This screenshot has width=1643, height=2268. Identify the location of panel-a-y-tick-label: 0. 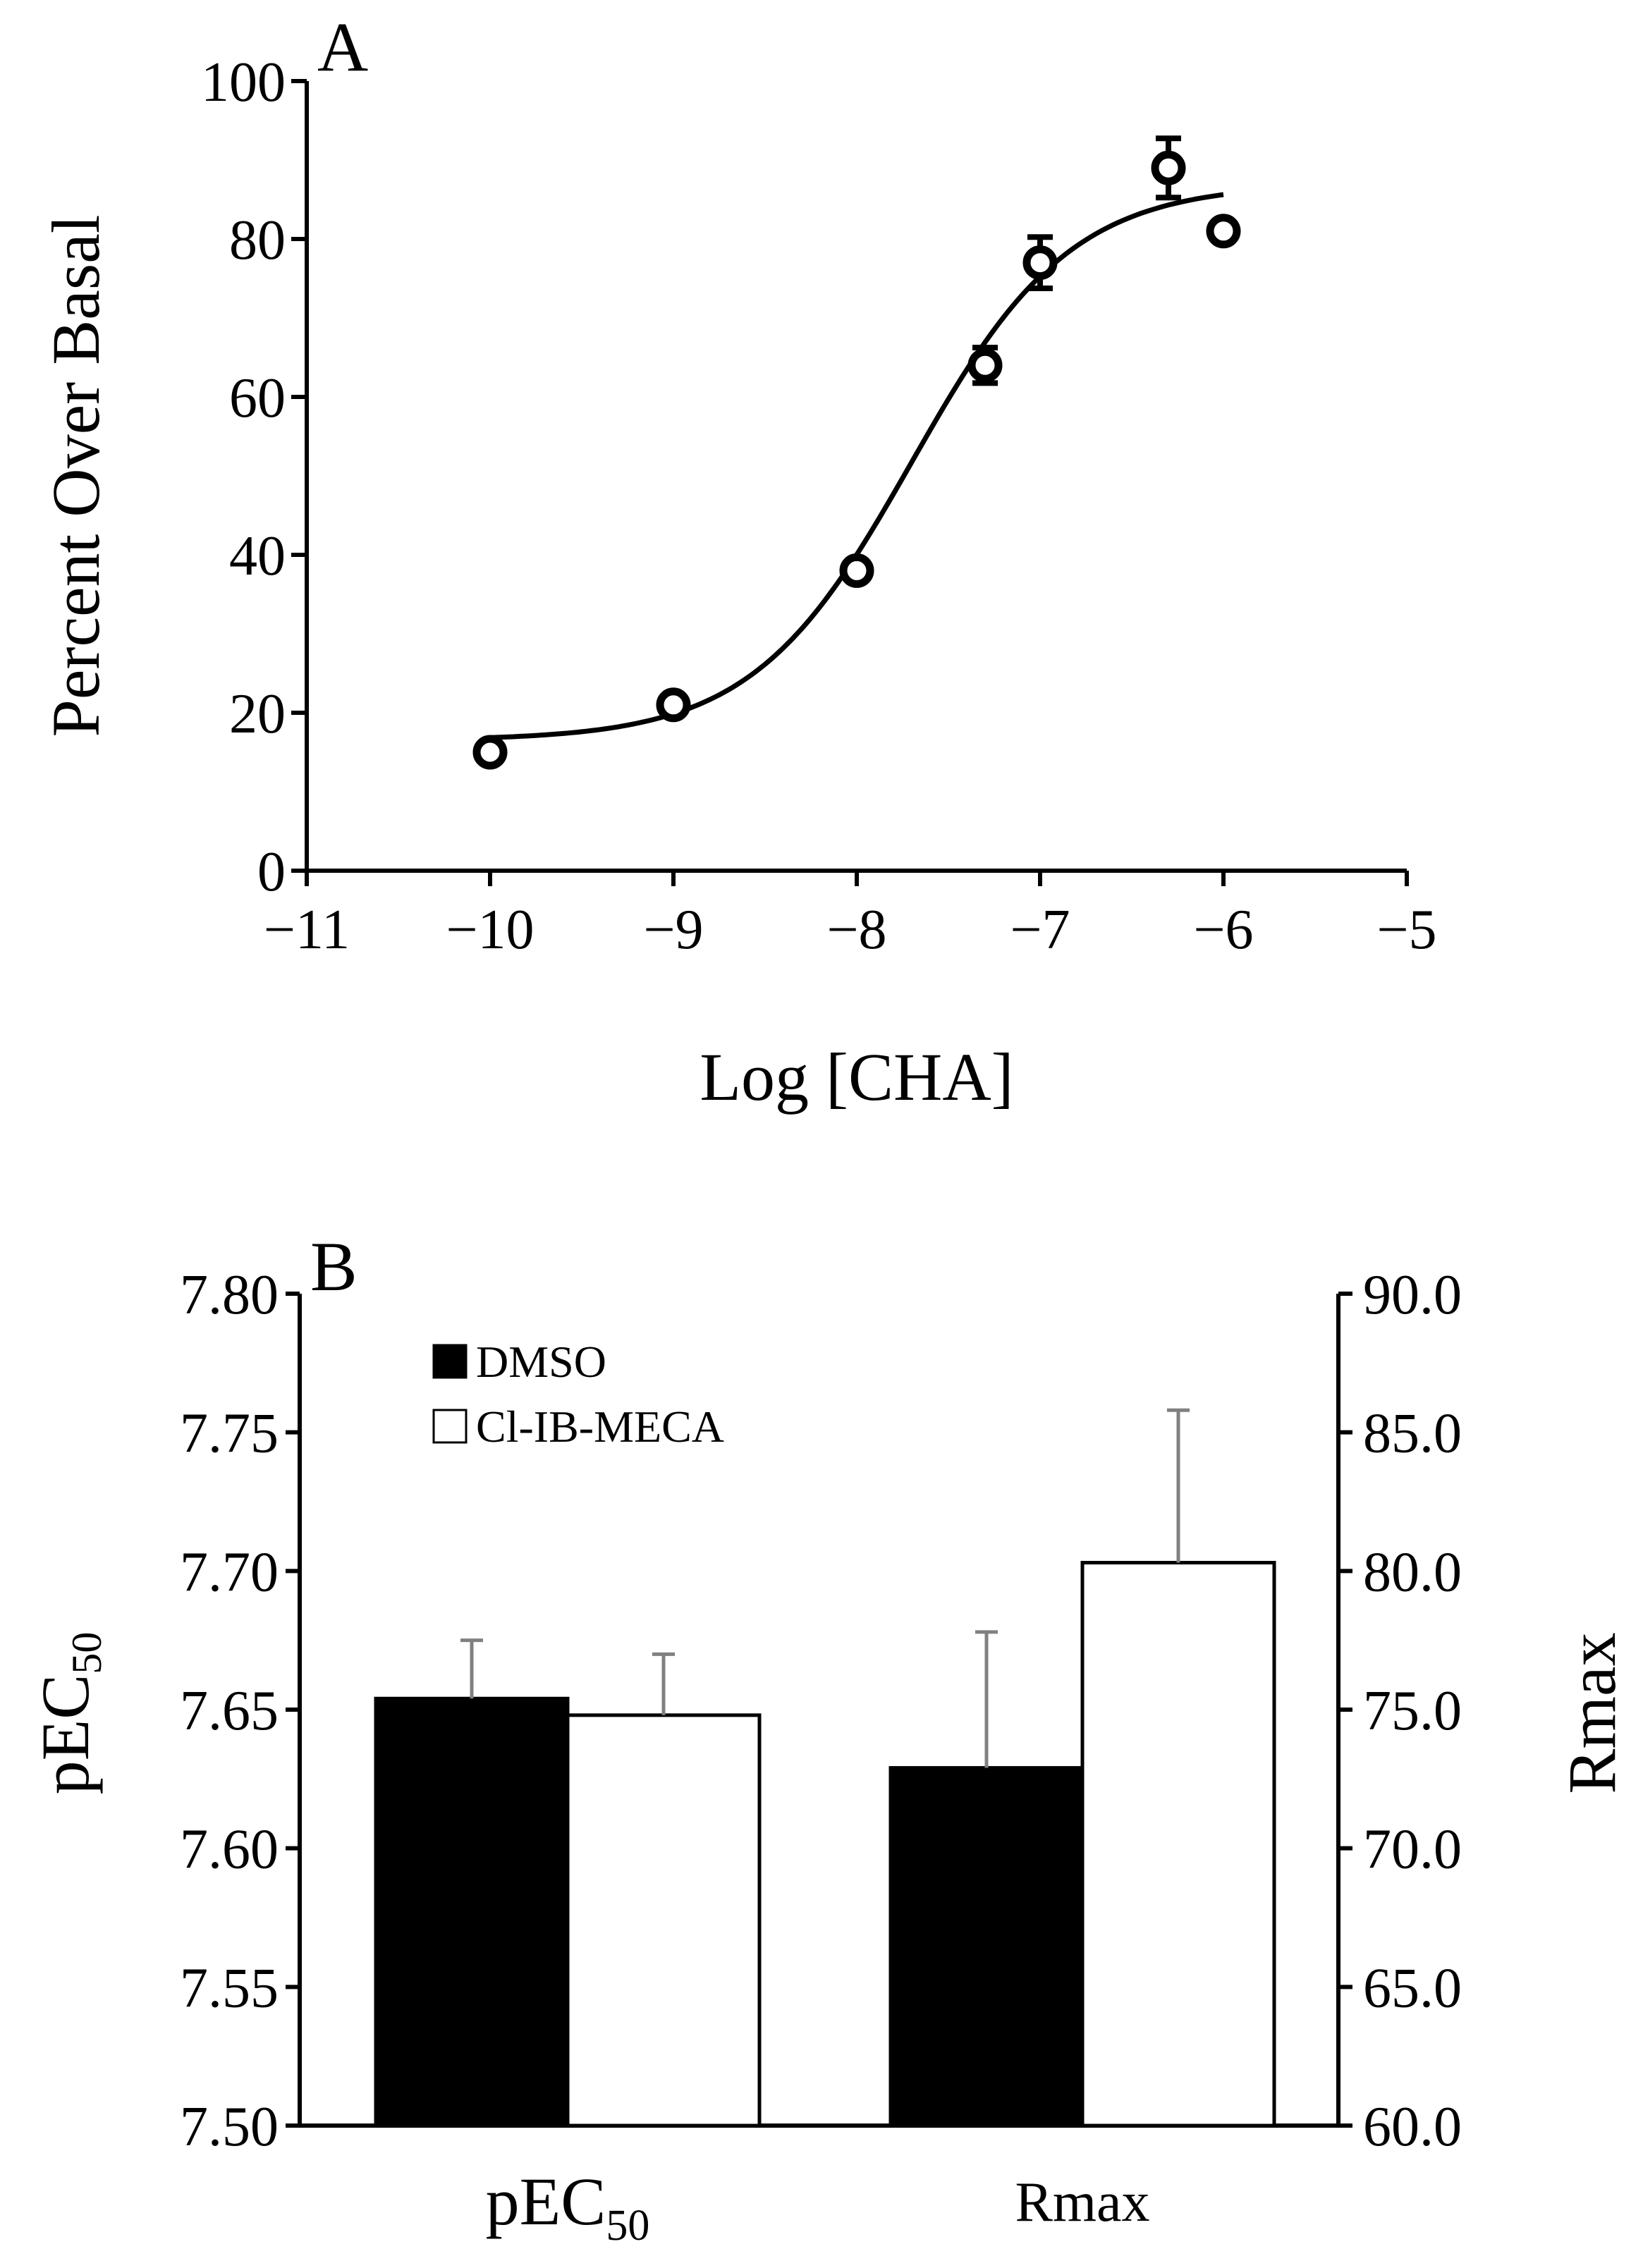
(271, 872).